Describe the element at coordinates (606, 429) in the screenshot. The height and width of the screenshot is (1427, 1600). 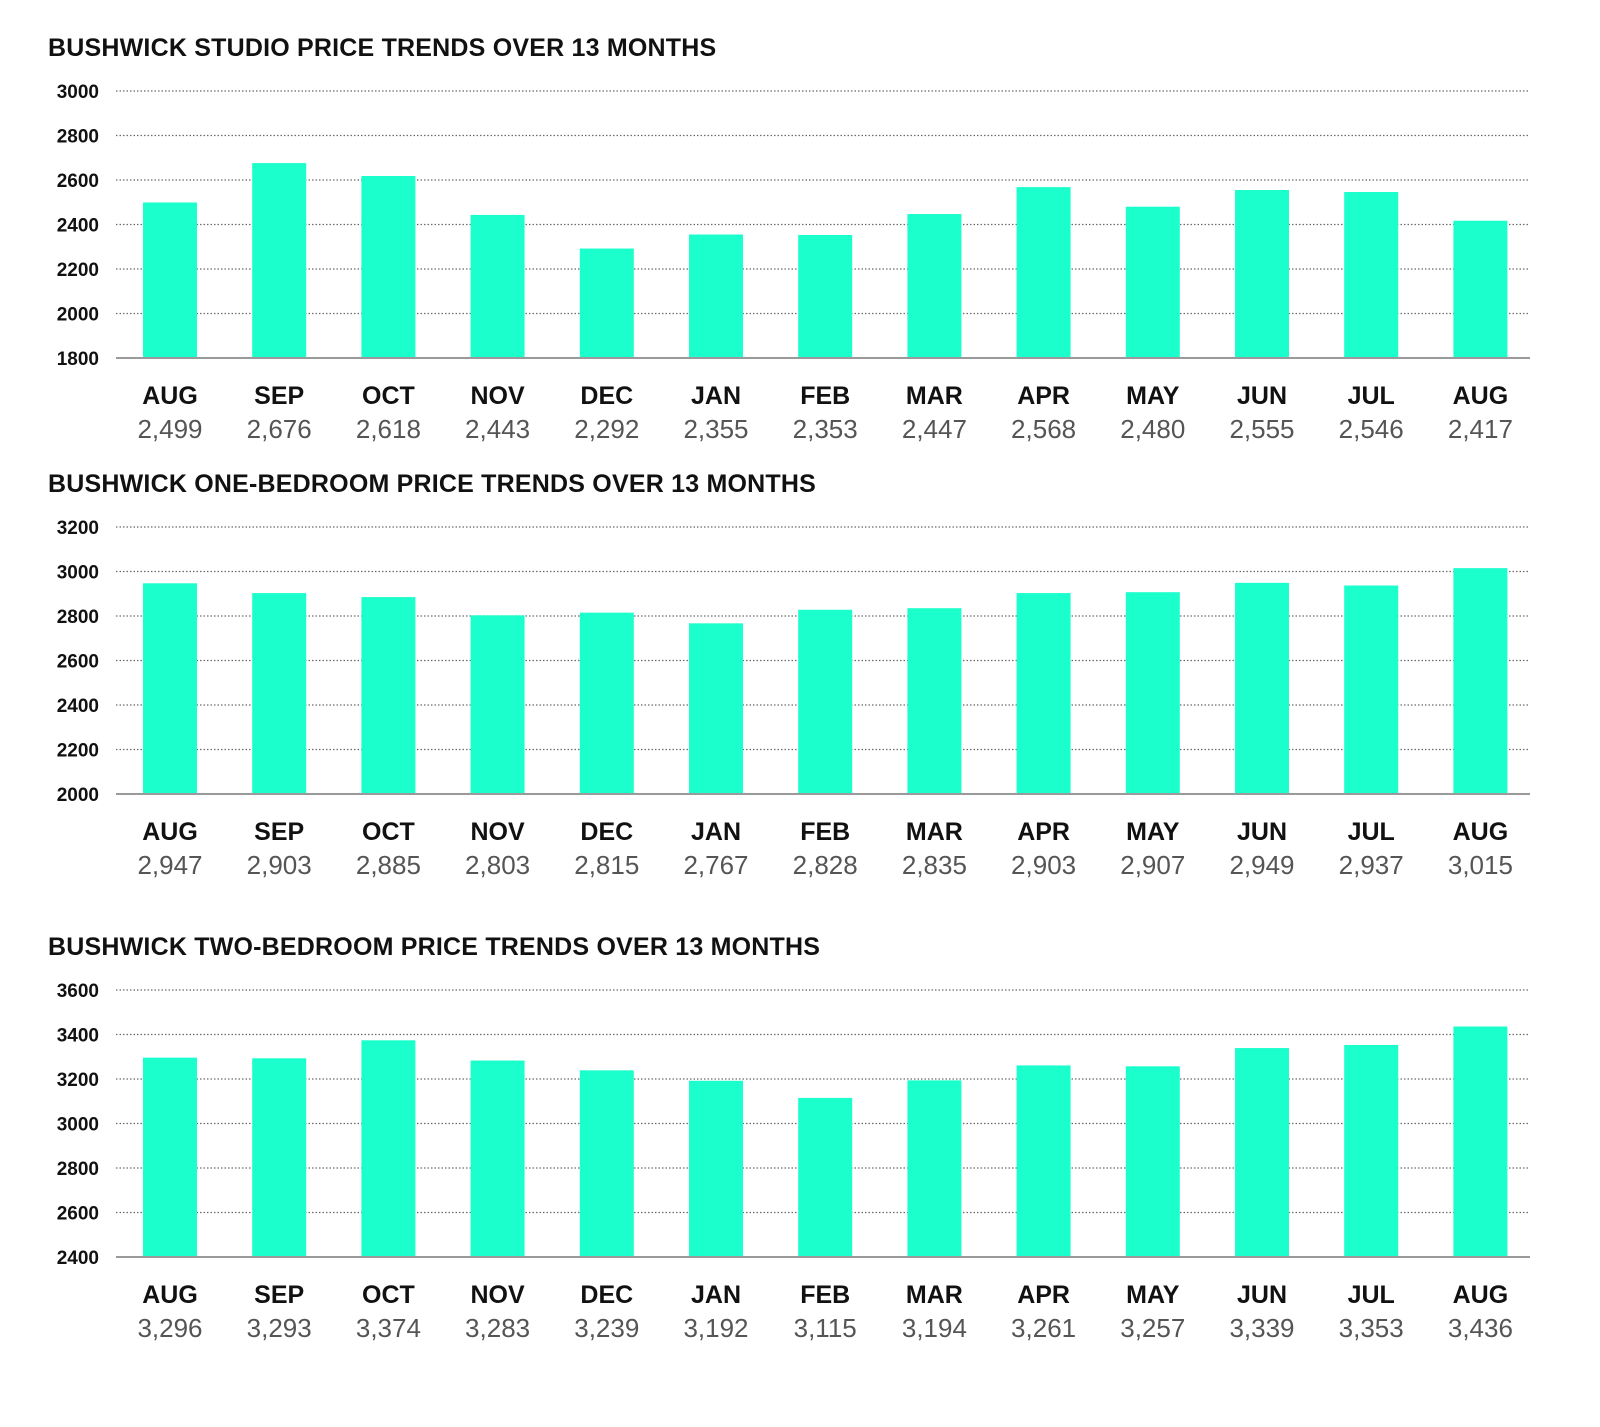
I see `value-label: 2,292` at that location.